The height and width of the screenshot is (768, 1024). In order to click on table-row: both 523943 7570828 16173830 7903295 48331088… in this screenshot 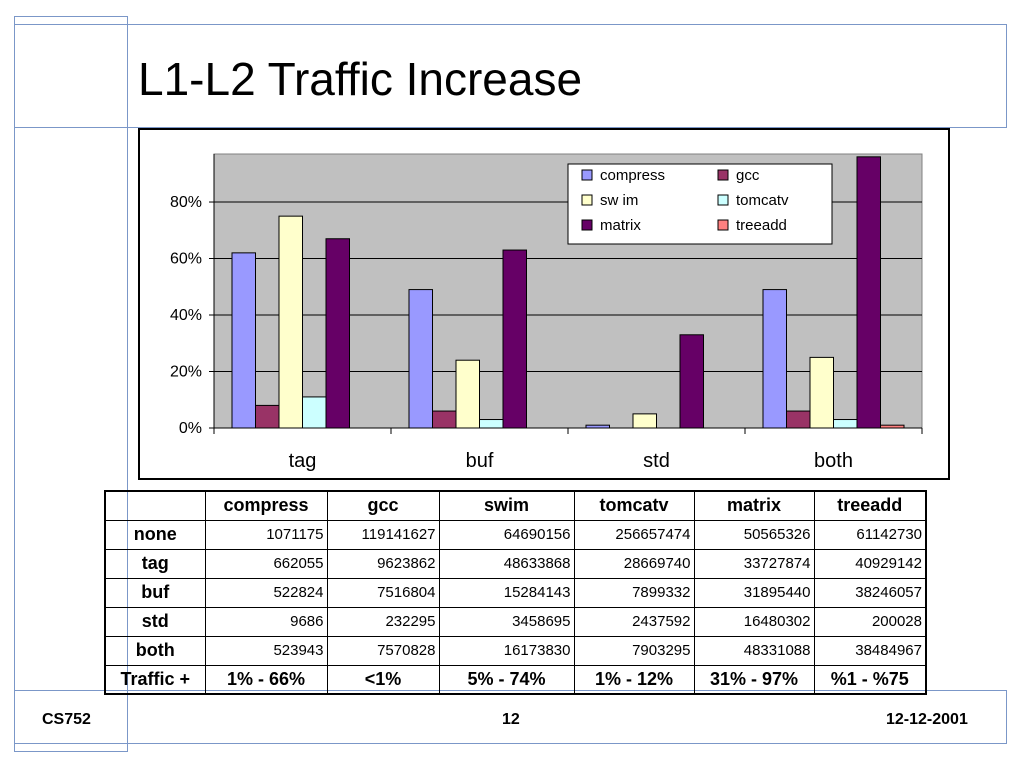, I will do `click(515, 650)`.